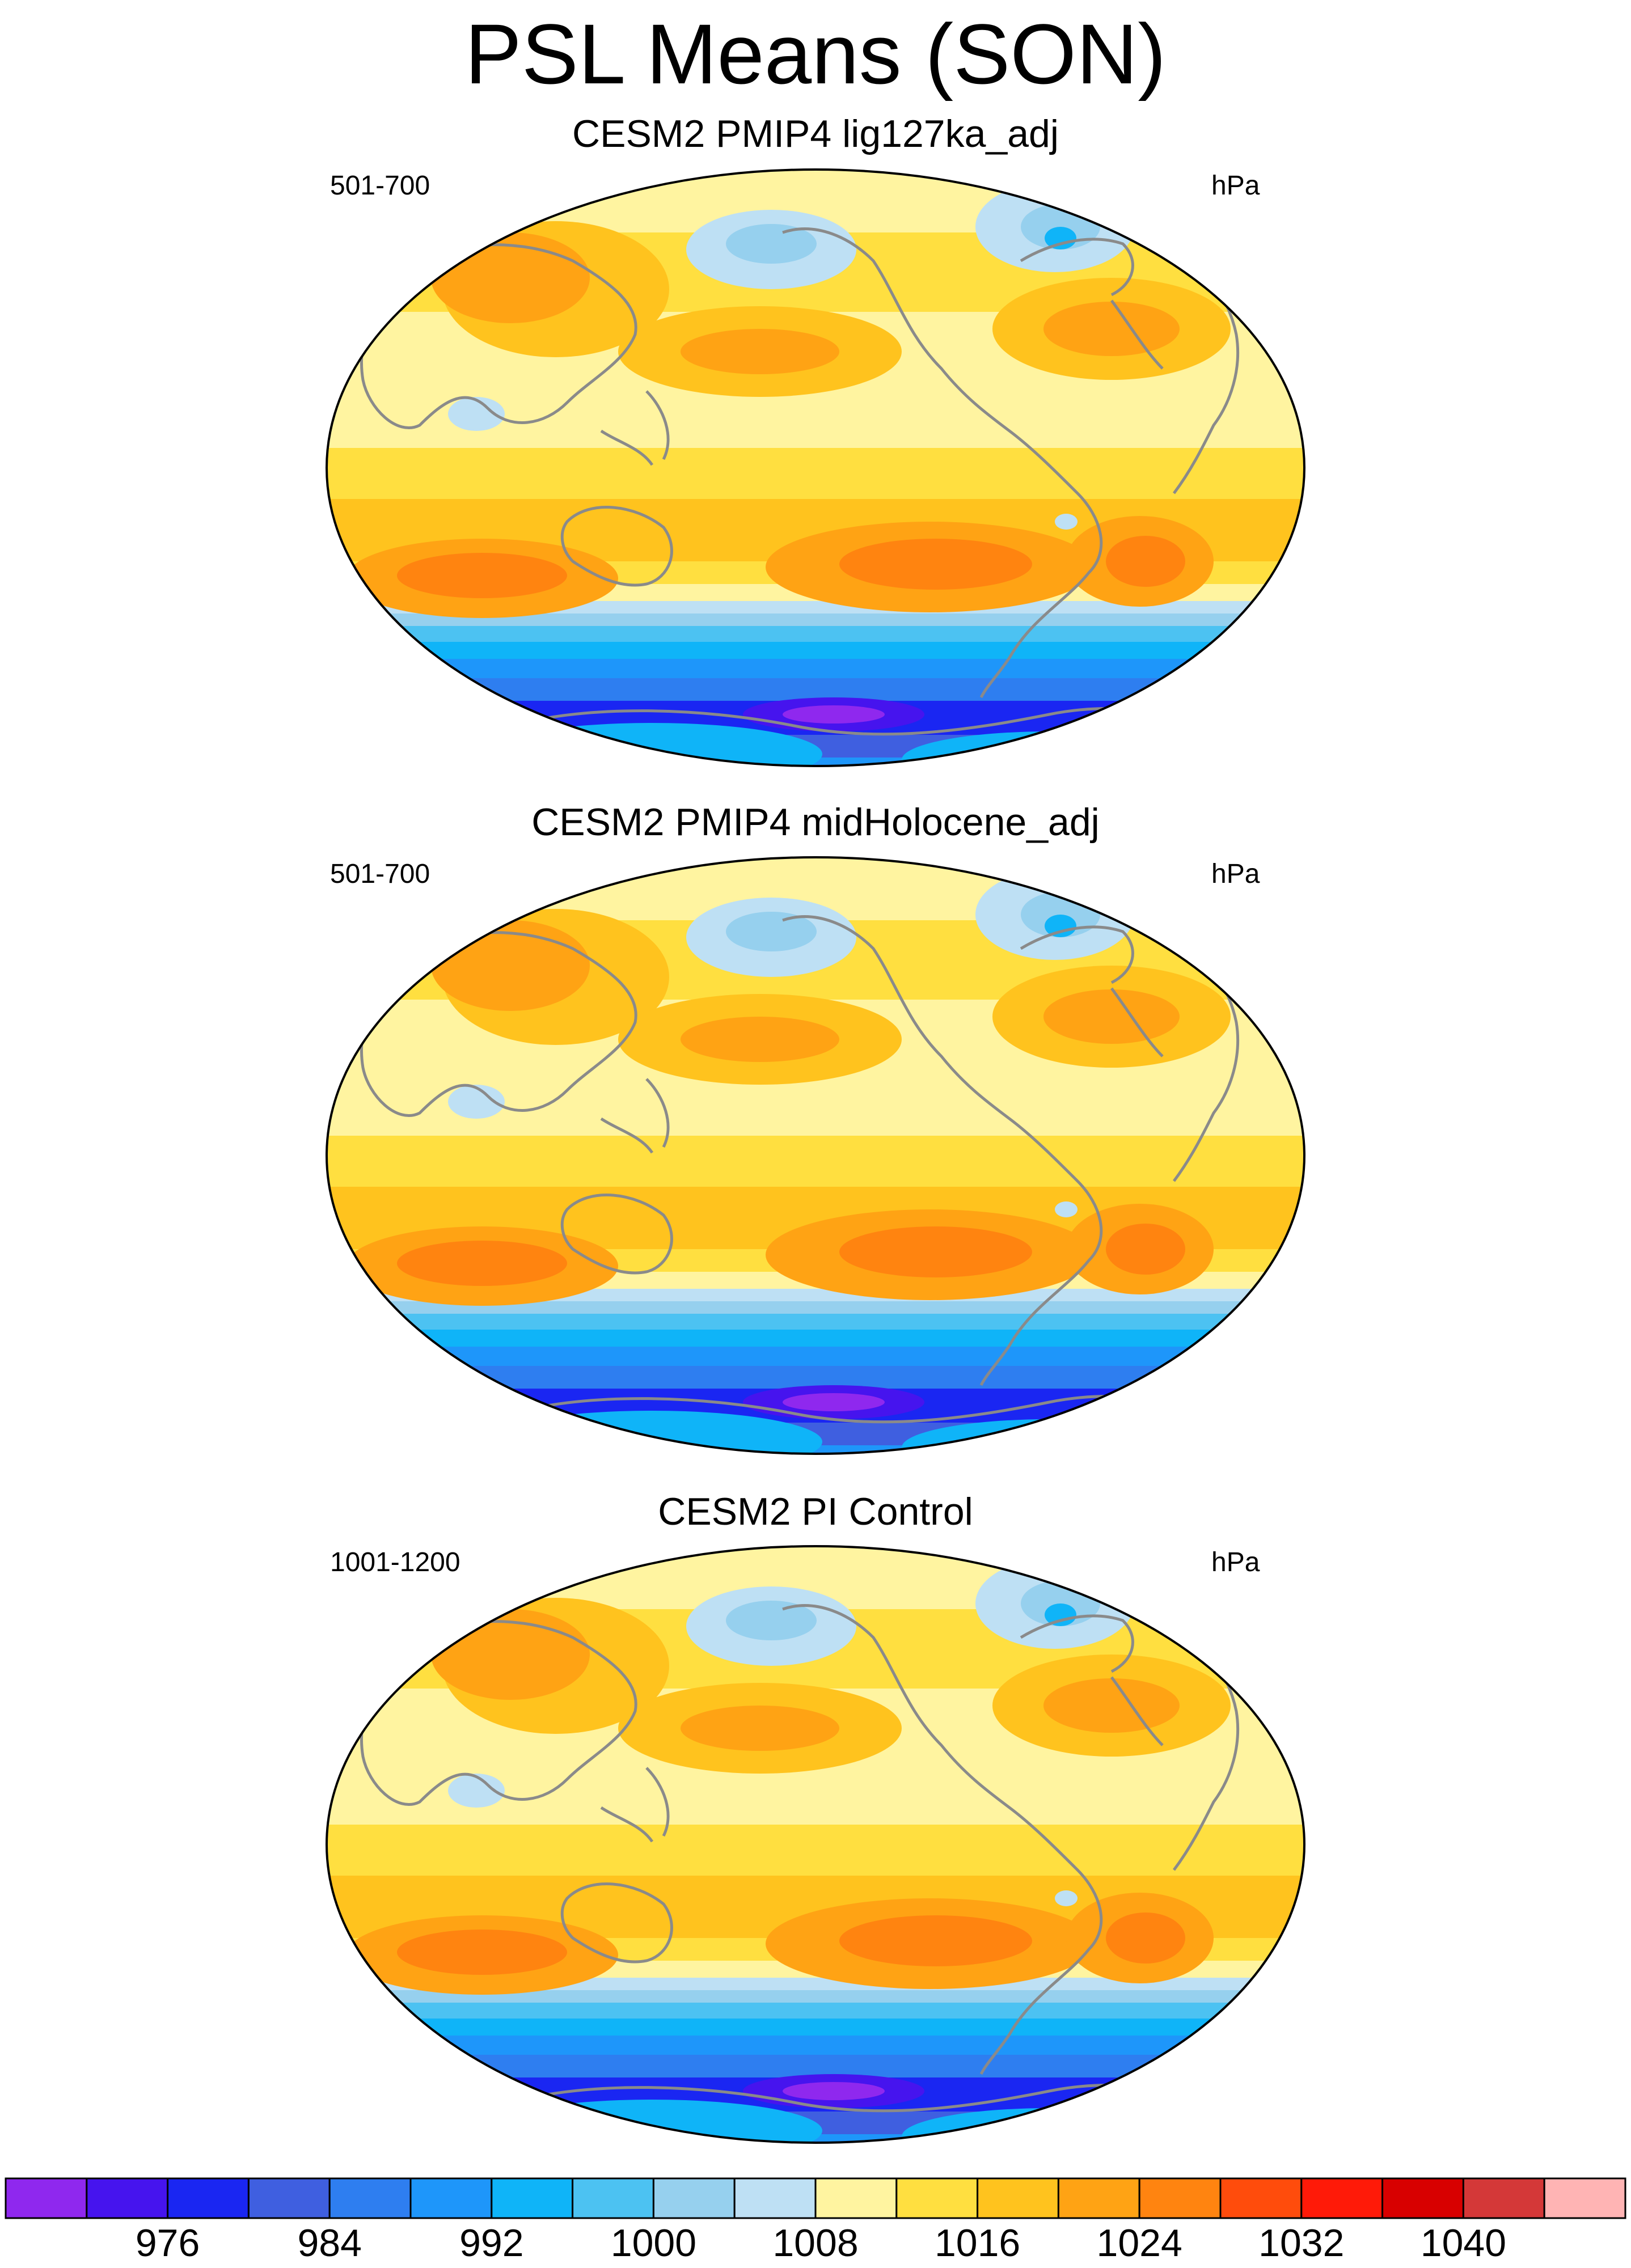  Describe the element at coordinates (1301, 2243) in the screenshot. I see `colorbar-tick-label: 1032` at that location.